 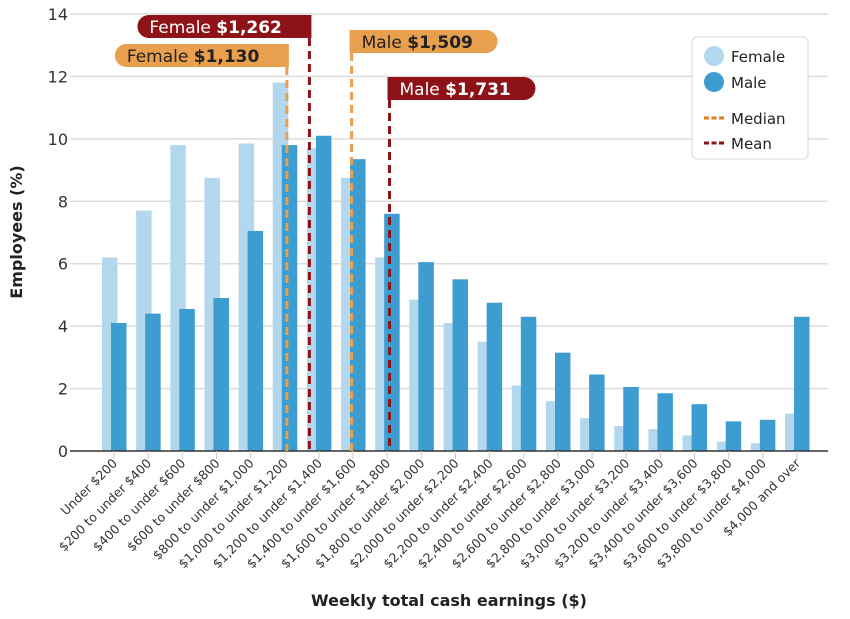 What do you see at coordinates (63, 201) in the screenshot?
I see `y-tick-label: 8` at bounding box center [63, 201].